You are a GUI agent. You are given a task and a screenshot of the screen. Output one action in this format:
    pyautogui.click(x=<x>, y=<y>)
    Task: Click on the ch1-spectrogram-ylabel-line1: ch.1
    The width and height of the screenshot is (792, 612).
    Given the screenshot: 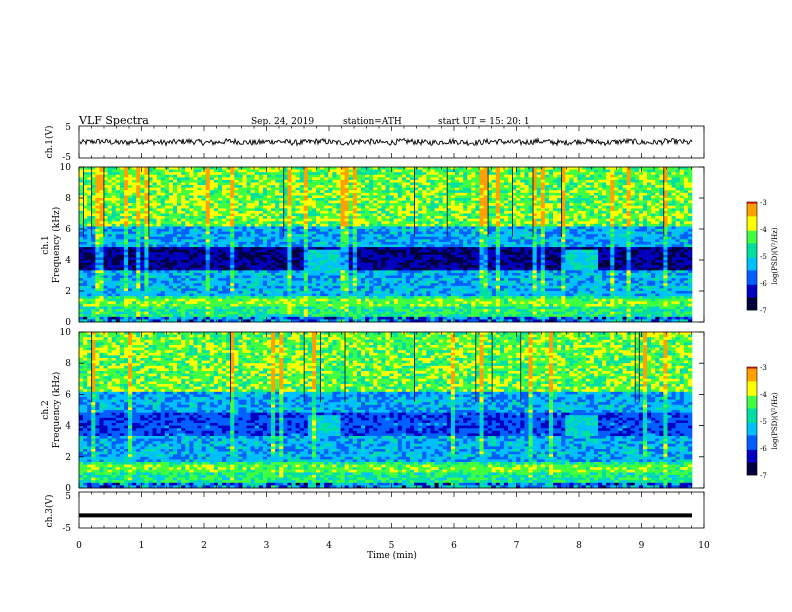 What is the action you would take?
    pyautogui.click(x=46, y=244)
    